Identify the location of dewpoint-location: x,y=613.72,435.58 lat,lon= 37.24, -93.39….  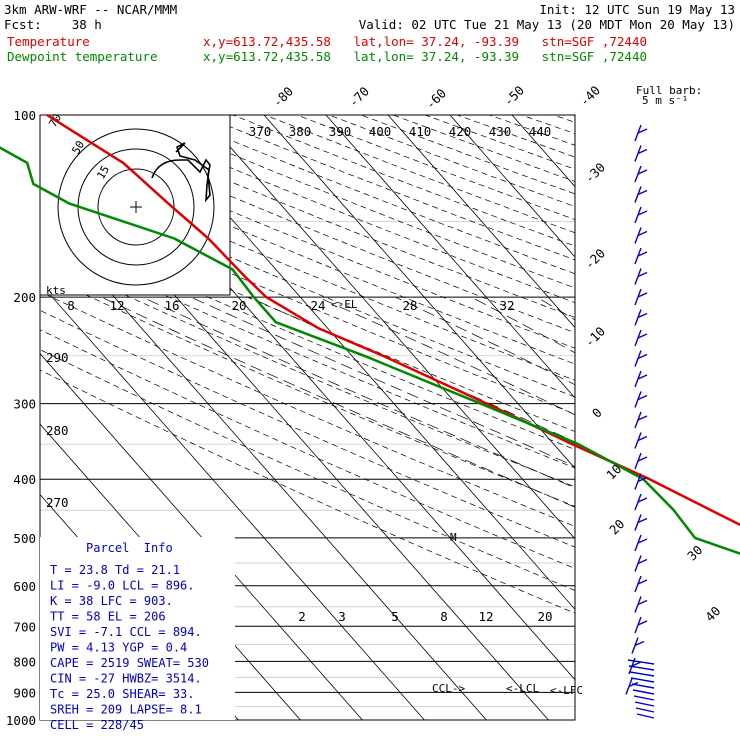
(425, 56).